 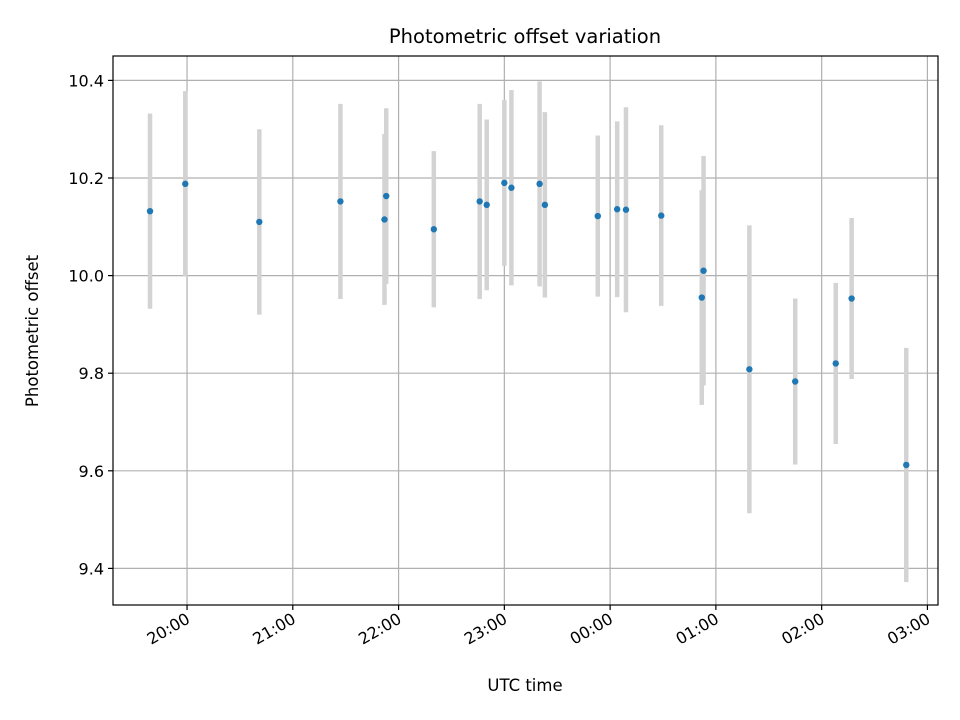 What do you see at coordinates (90, 324) in the screenshot?
I see `y-axis-ticks: 9.4 9.6 9.8 10.0 10.2 10.4` at bounding box center [90, 324].